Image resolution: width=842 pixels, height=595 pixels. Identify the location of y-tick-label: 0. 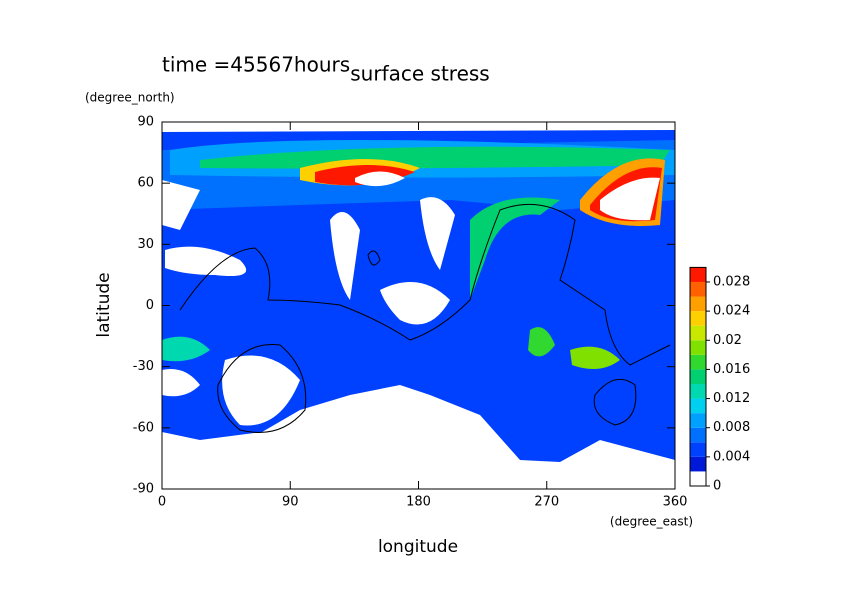
(150, 305).